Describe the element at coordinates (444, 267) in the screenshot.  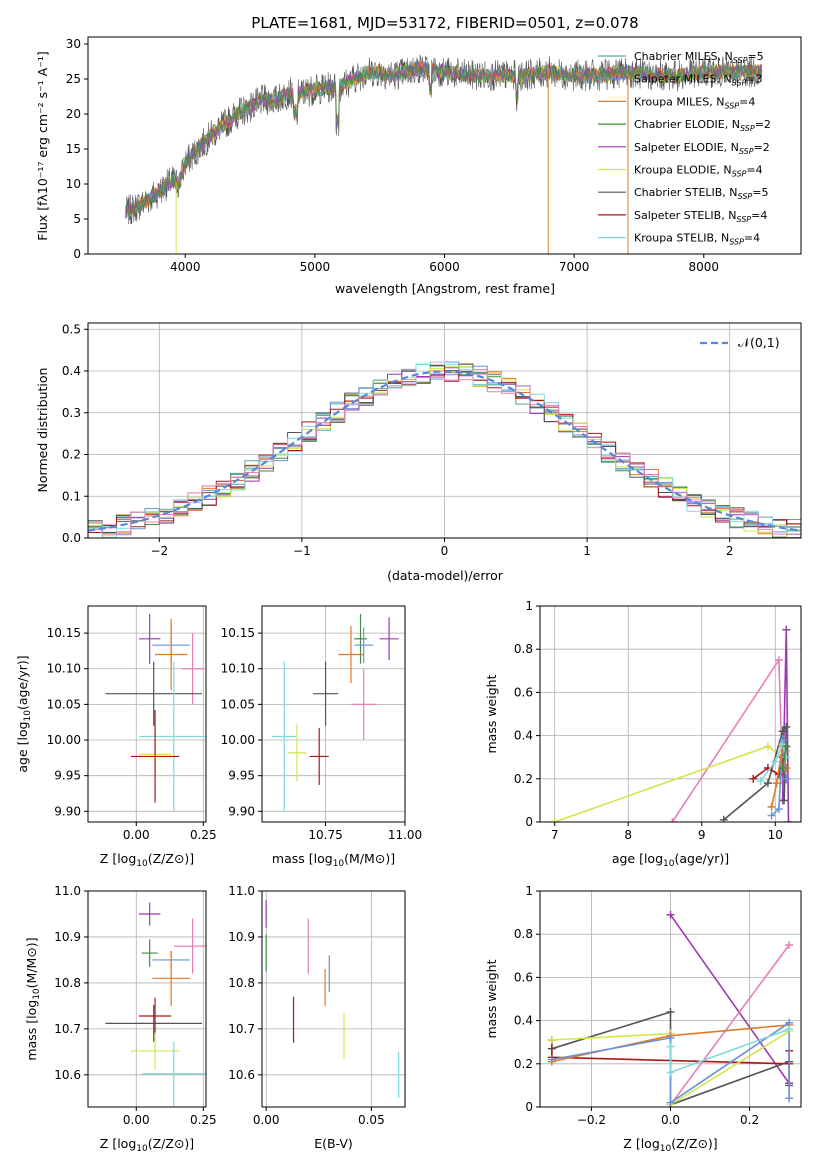
I see `x-tick-label: 6000` at that location.